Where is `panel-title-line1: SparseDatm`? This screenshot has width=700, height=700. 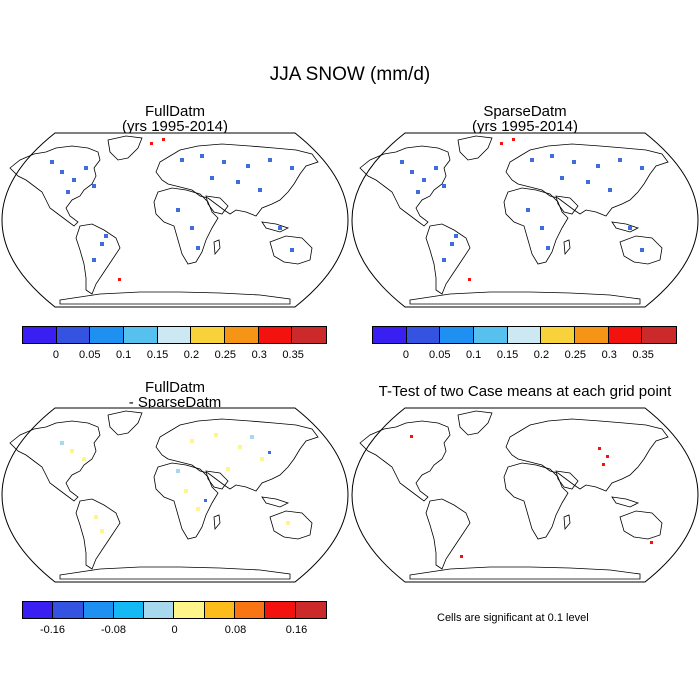 panel-title-line1: SparseDatm is located at coordinates (525, 111).